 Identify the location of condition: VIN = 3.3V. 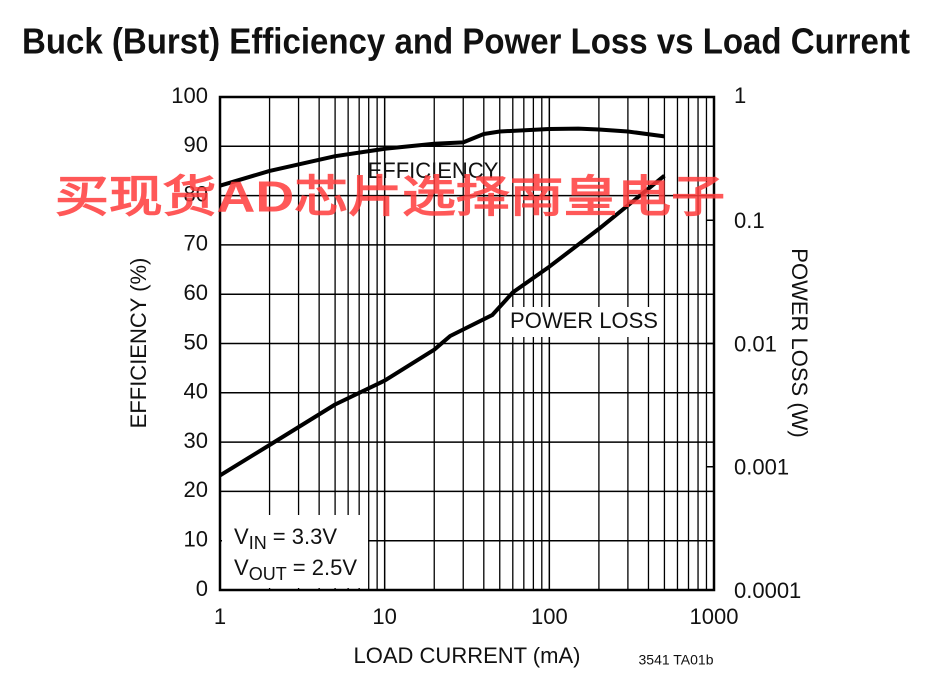
(285, 538).